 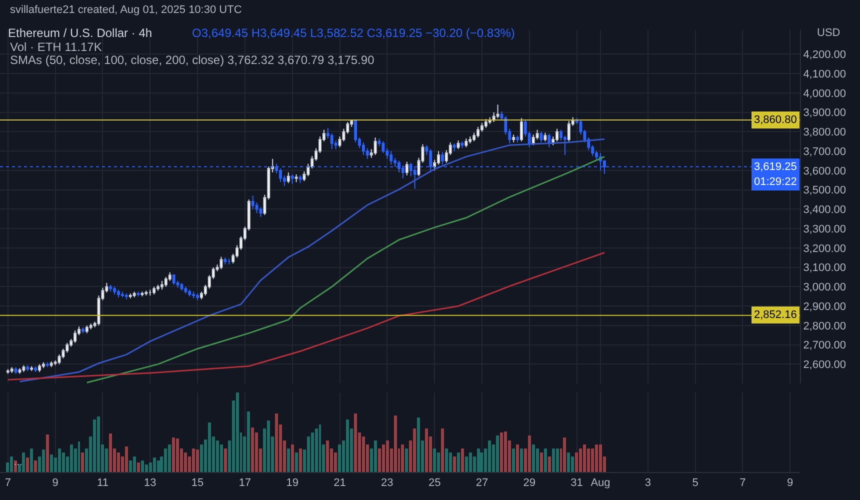 I want to click on y-tick-label: 3,200.00, so click(x=824, y=248).